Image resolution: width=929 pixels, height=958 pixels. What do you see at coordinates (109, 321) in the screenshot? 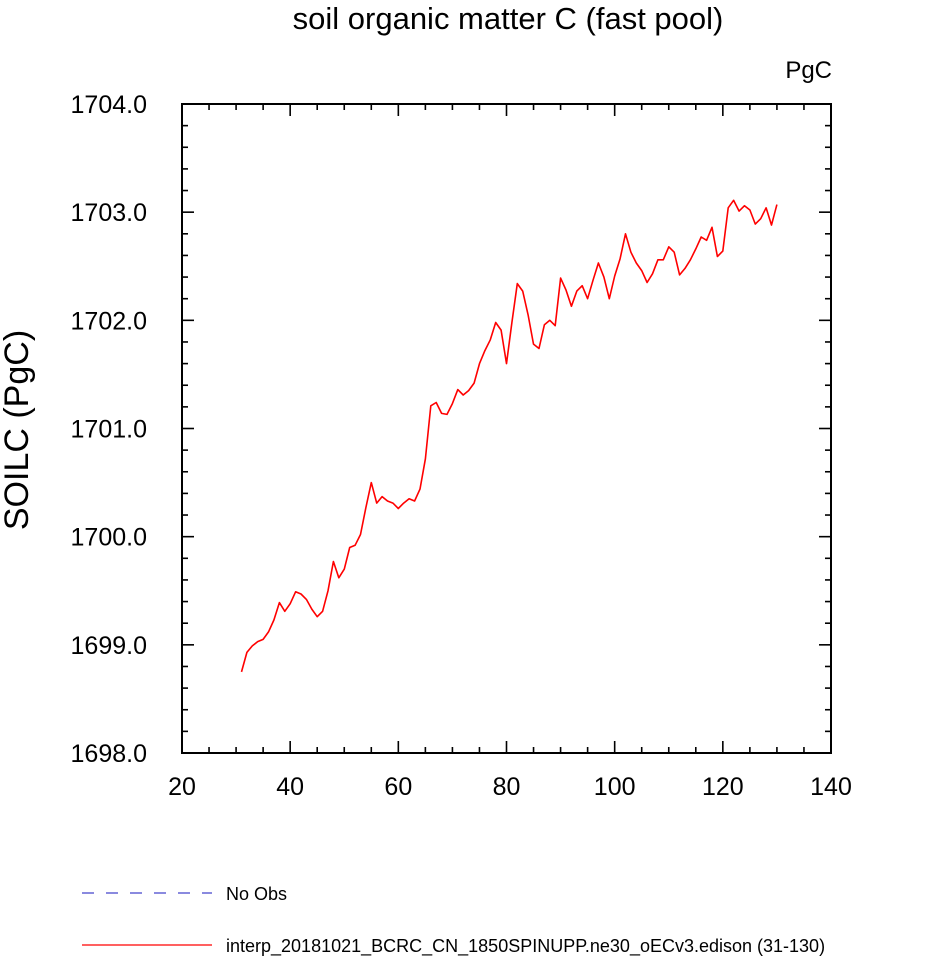
I see `y-tick-label: 1702.0` at bounding box center [109, 321].